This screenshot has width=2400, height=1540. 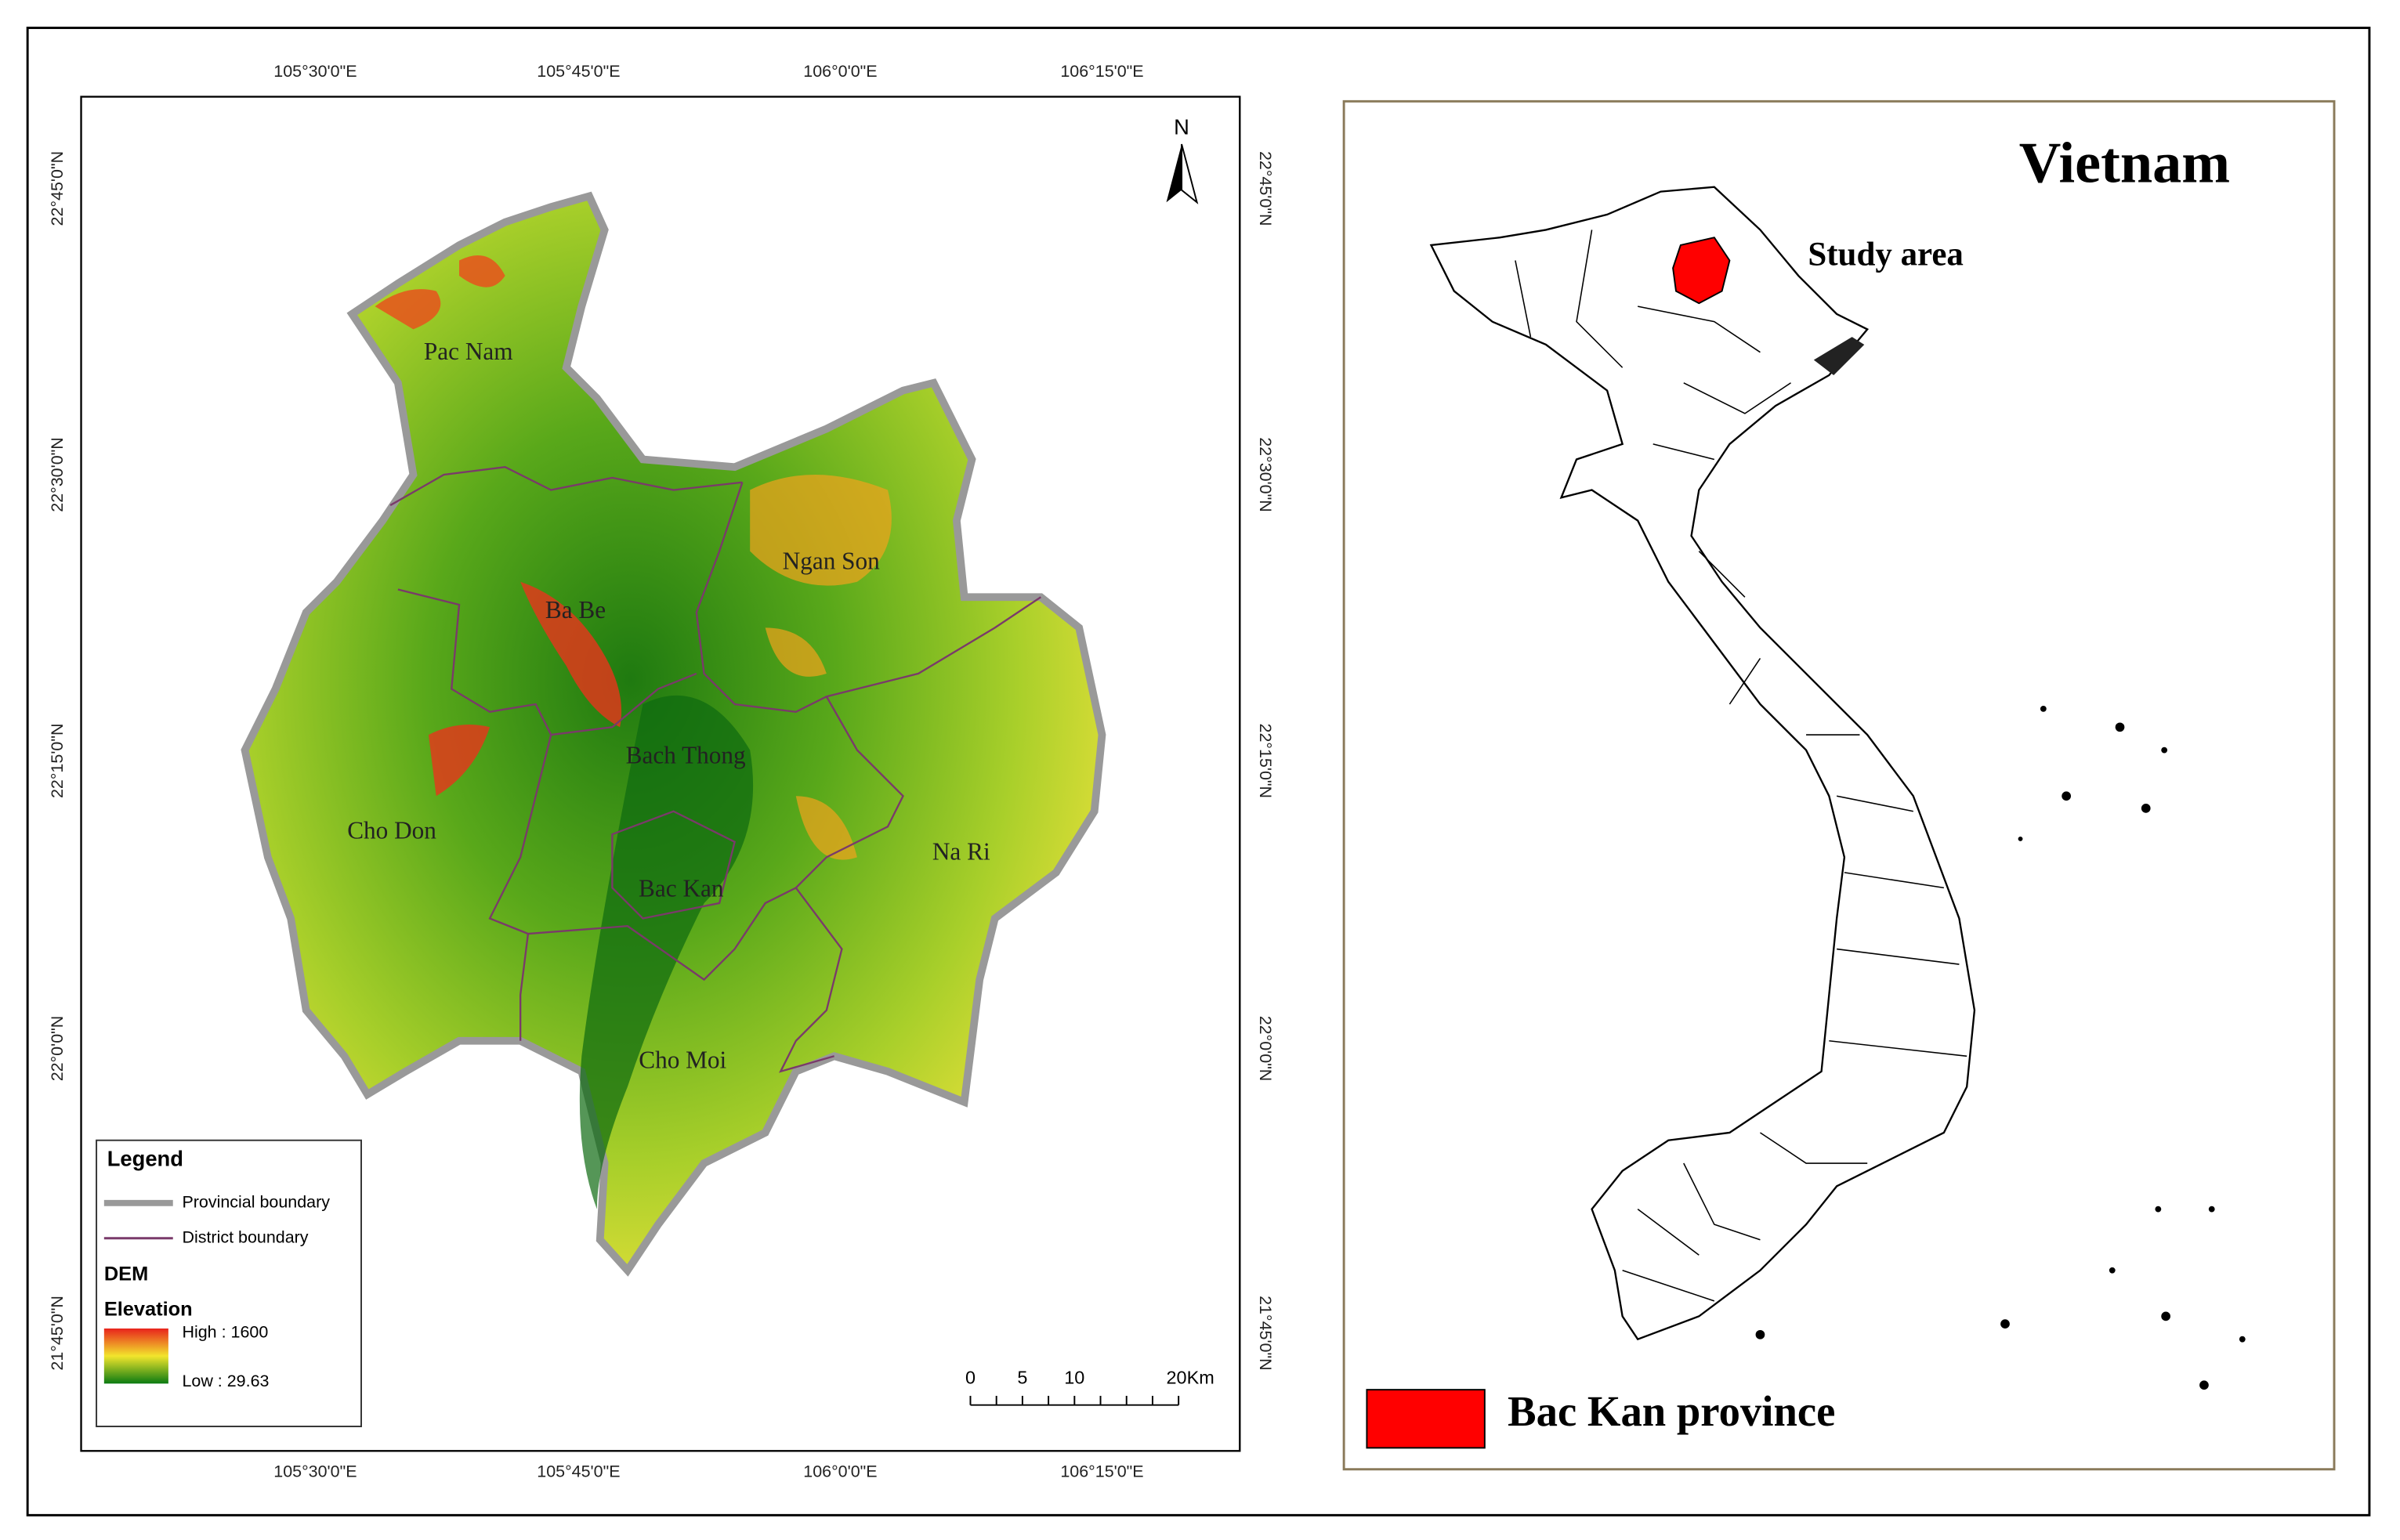 I want to click on district-label: Cho Moi, so click(x=682, y=1059).